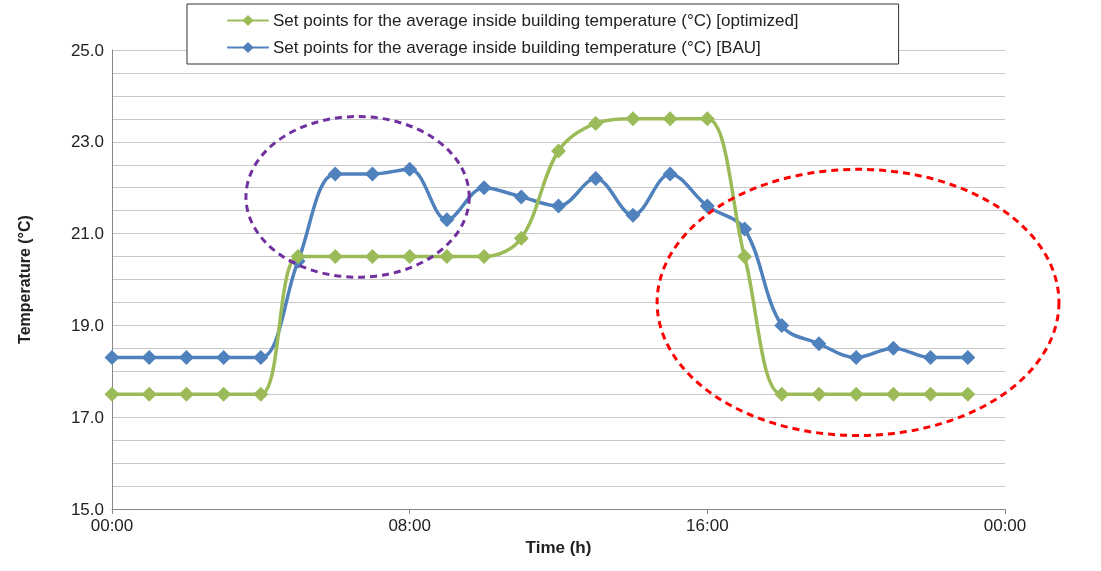 The height and width of the screenshot is (571, 1101). Describe the element at coordinates (87, 417) in the screenshot. I see `y-tick-label: 17.0` at that location.